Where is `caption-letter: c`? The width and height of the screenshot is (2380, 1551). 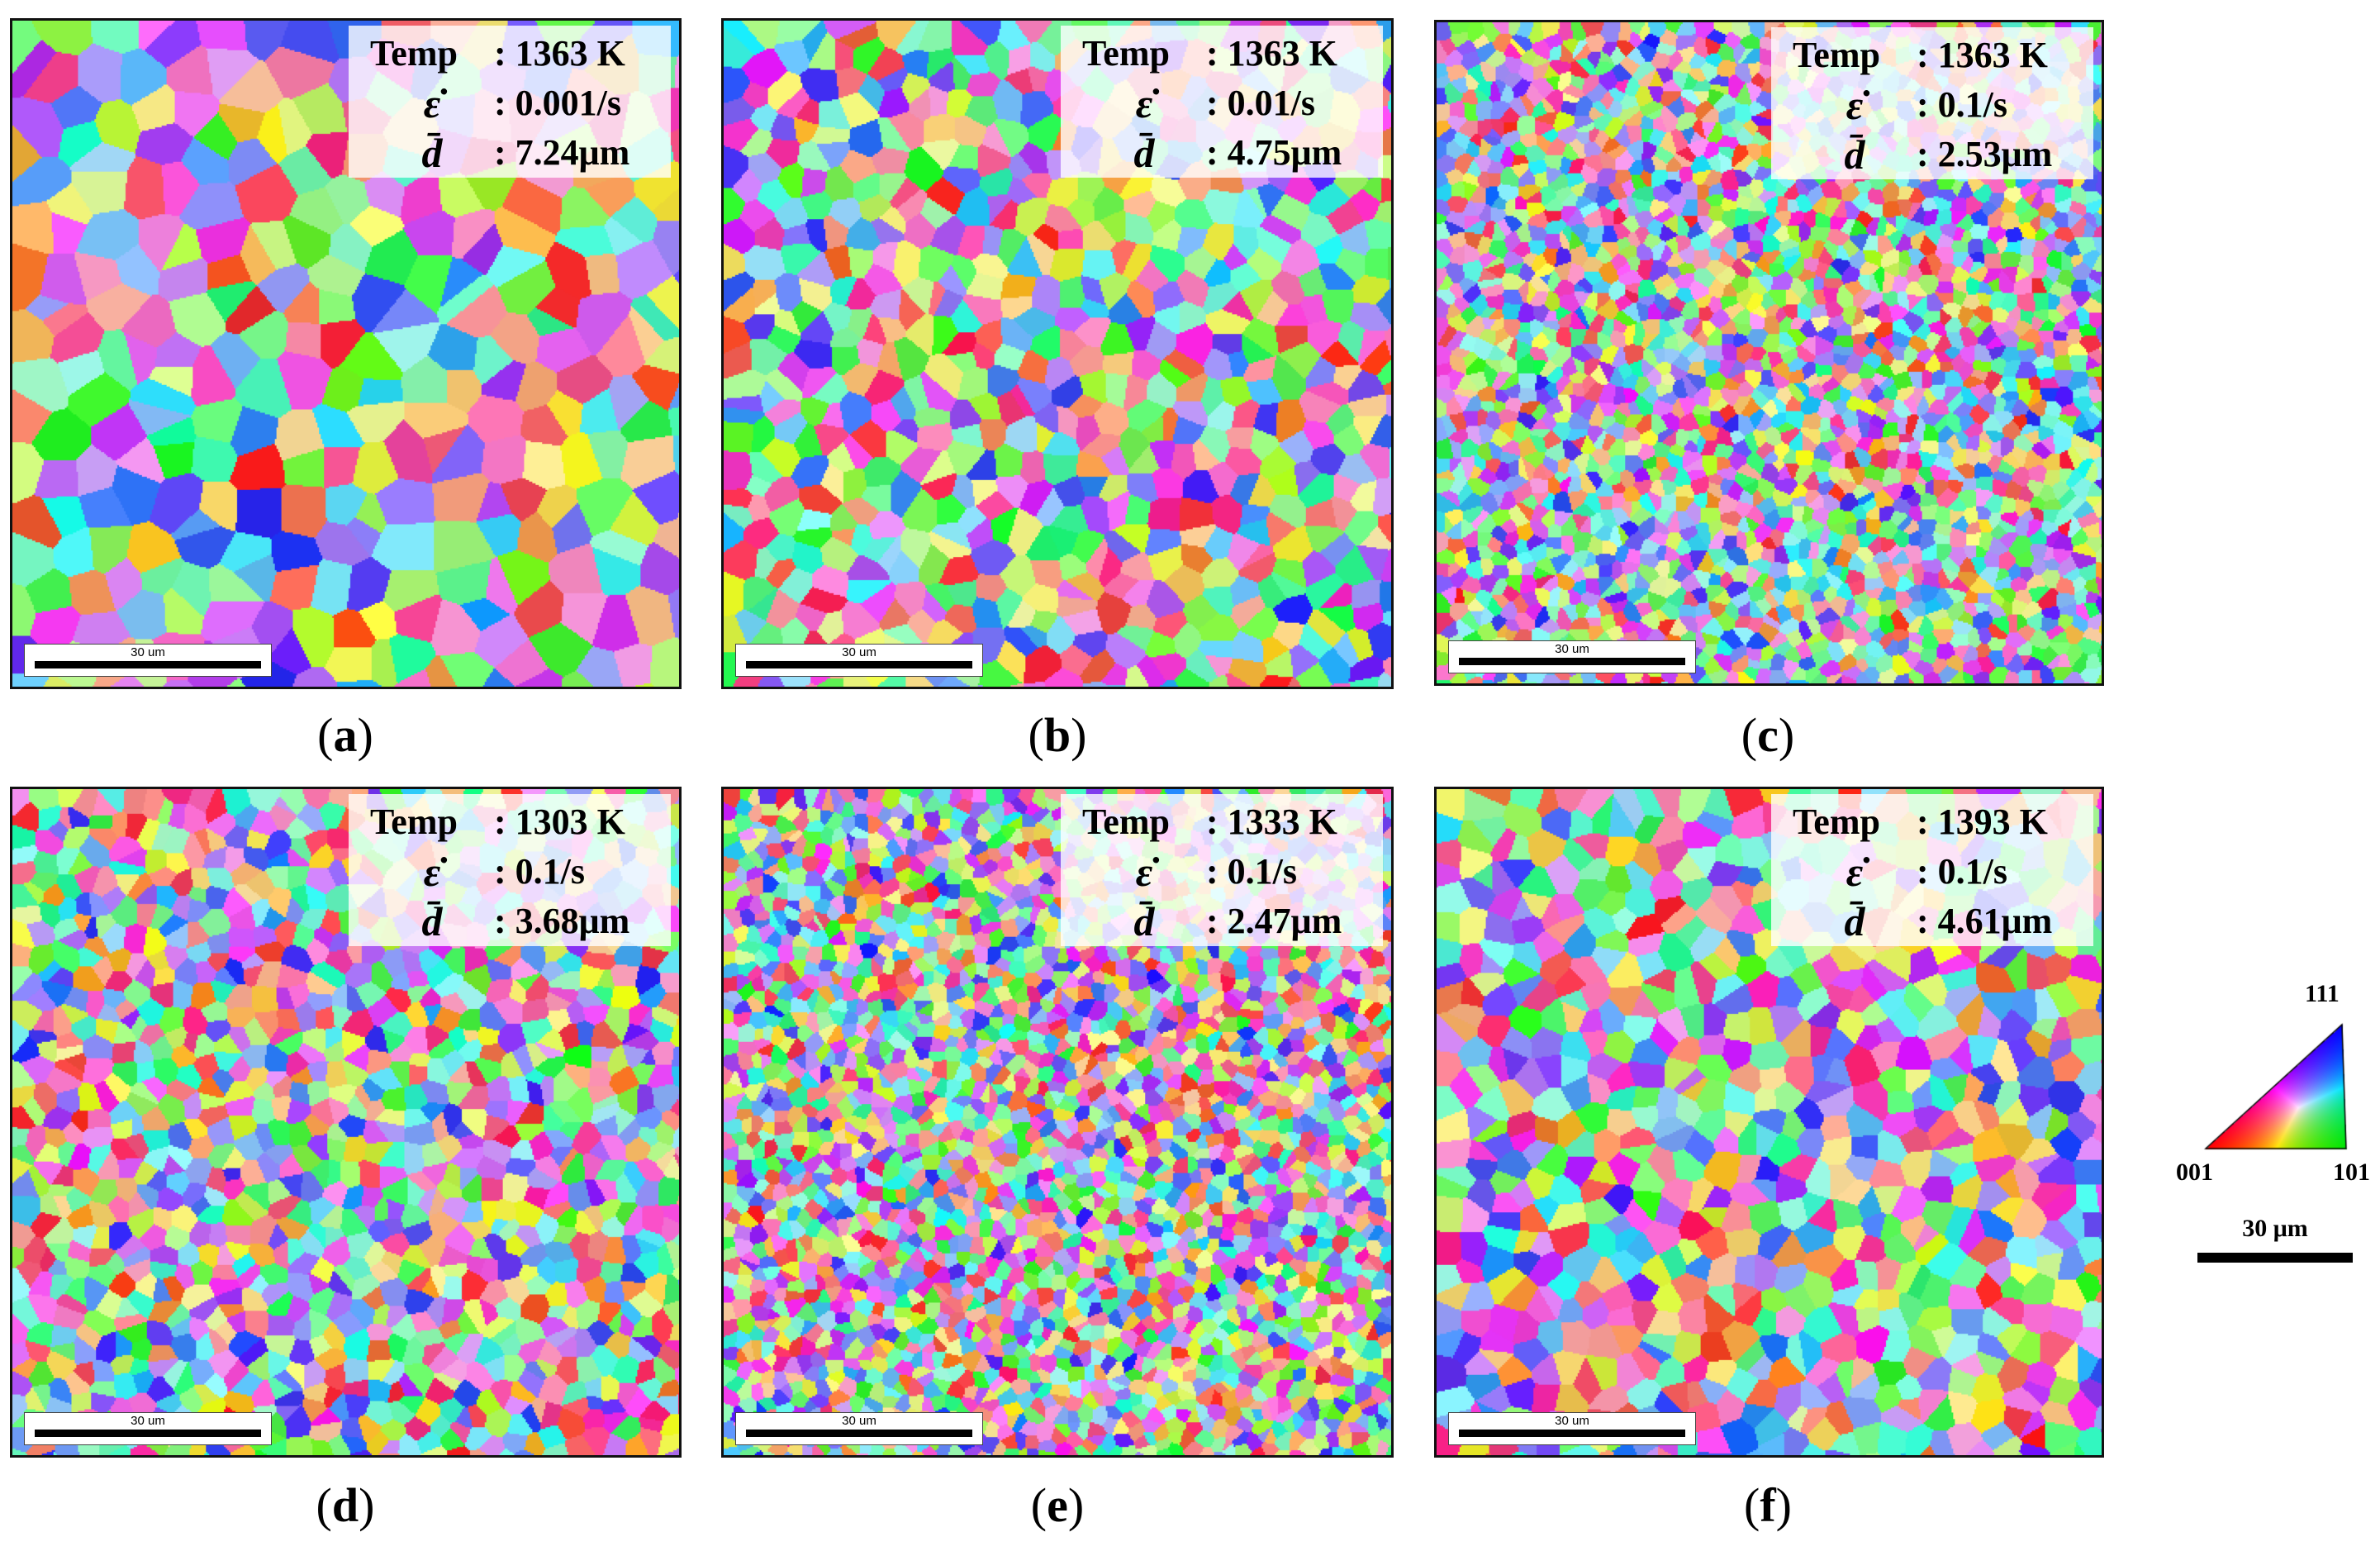
caption-letter: c is located at coordinates (1768, 735).